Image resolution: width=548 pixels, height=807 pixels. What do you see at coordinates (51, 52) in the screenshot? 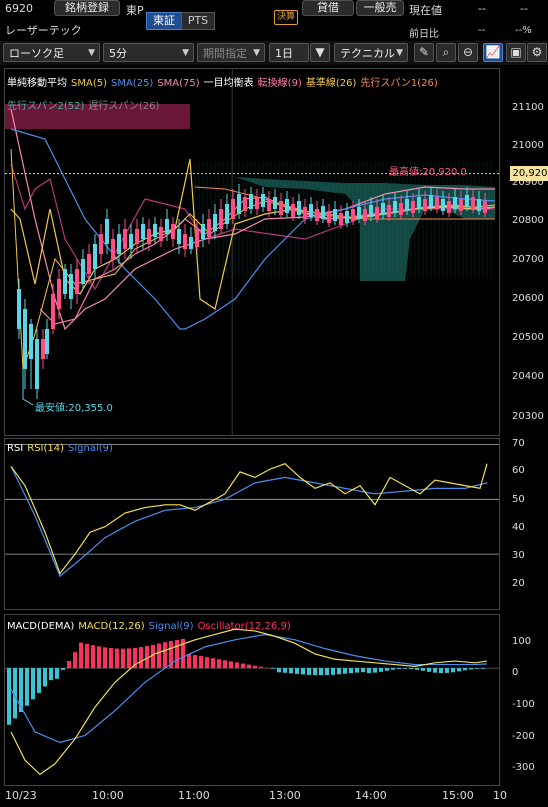
I see `chart-type-select: ローソク足 ▼` at bounding box center [51, 52].